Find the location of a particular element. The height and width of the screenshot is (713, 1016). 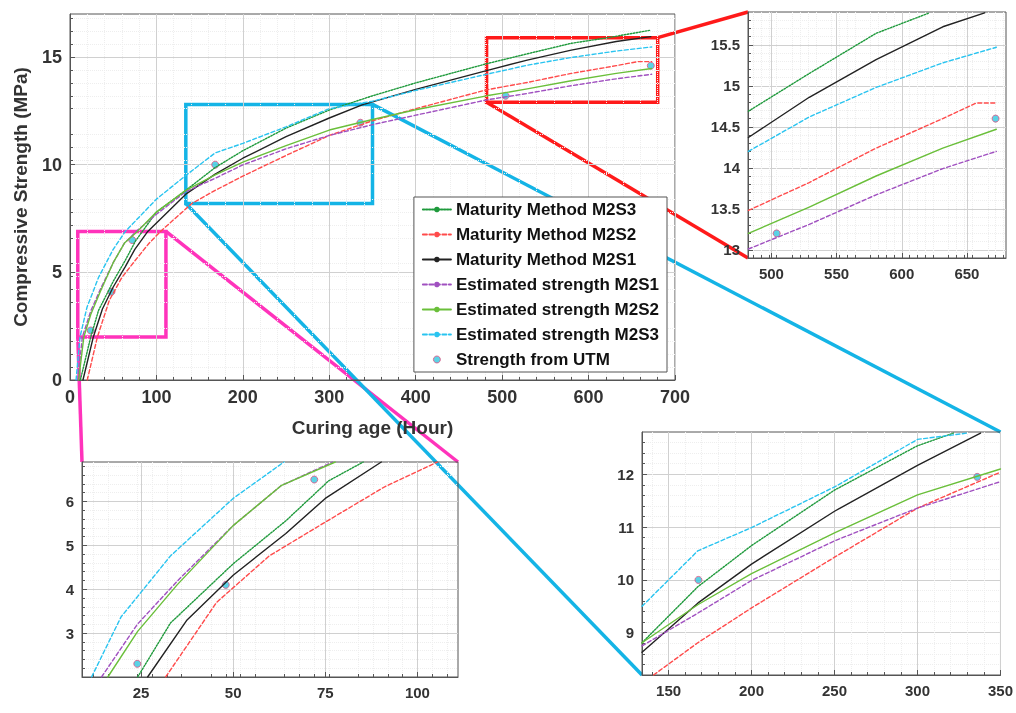

legend-label: Maturity Method M2S1 is located at coordinates (546, 259).